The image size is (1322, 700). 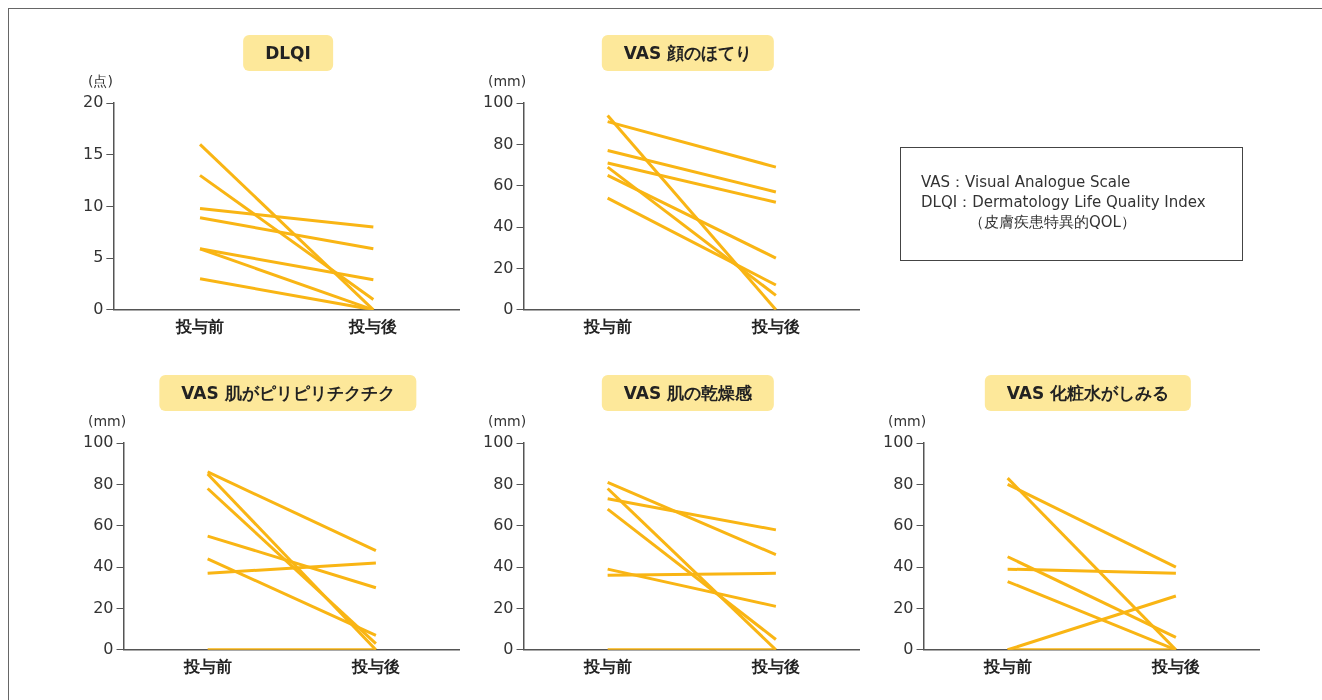 What do you see at coordinates (93, 205) in the screenshot?
I see `y-tick-label: 10` at bounding box center [93, 205].